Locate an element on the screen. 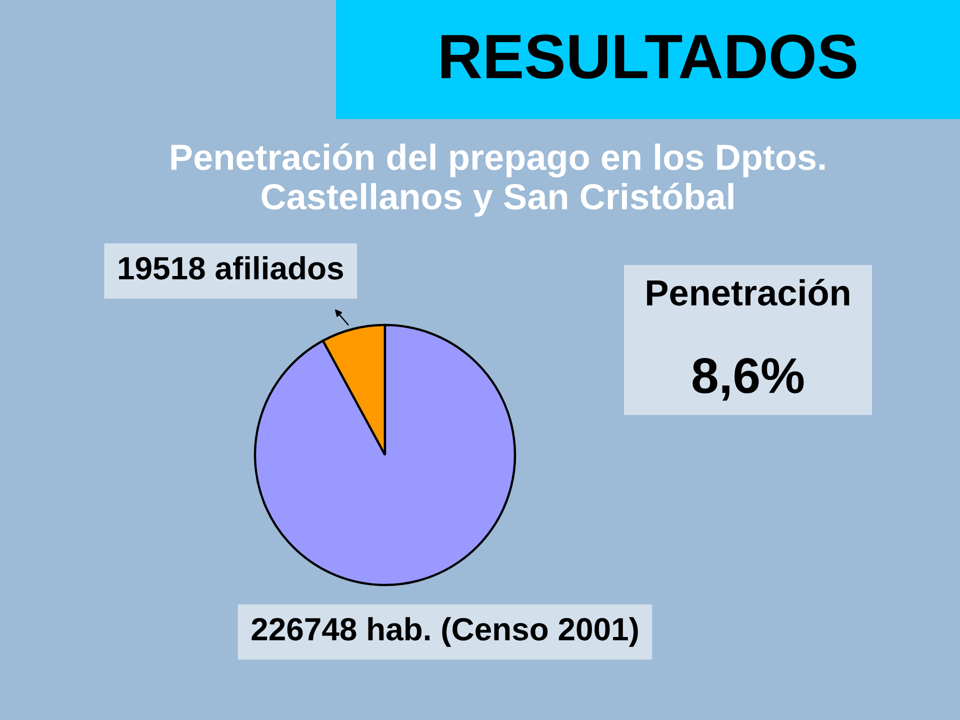 Image resolution: width=960 pixels, height=720 pixels. slice-label: 19518 afiliados is located at coordinates (231, 268).